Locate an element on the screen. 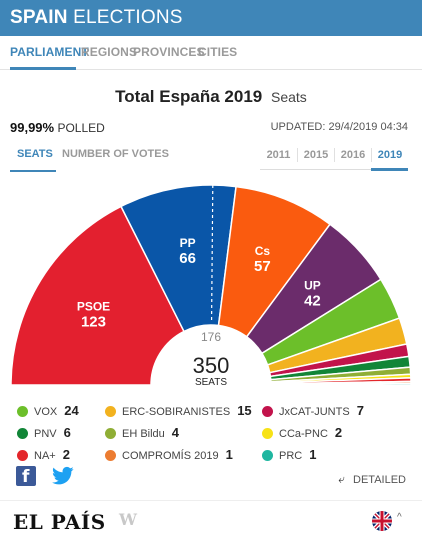 The width and height of the screenshot is (422, 543). legend-seats: 15 is located at coordinates (244, 410).